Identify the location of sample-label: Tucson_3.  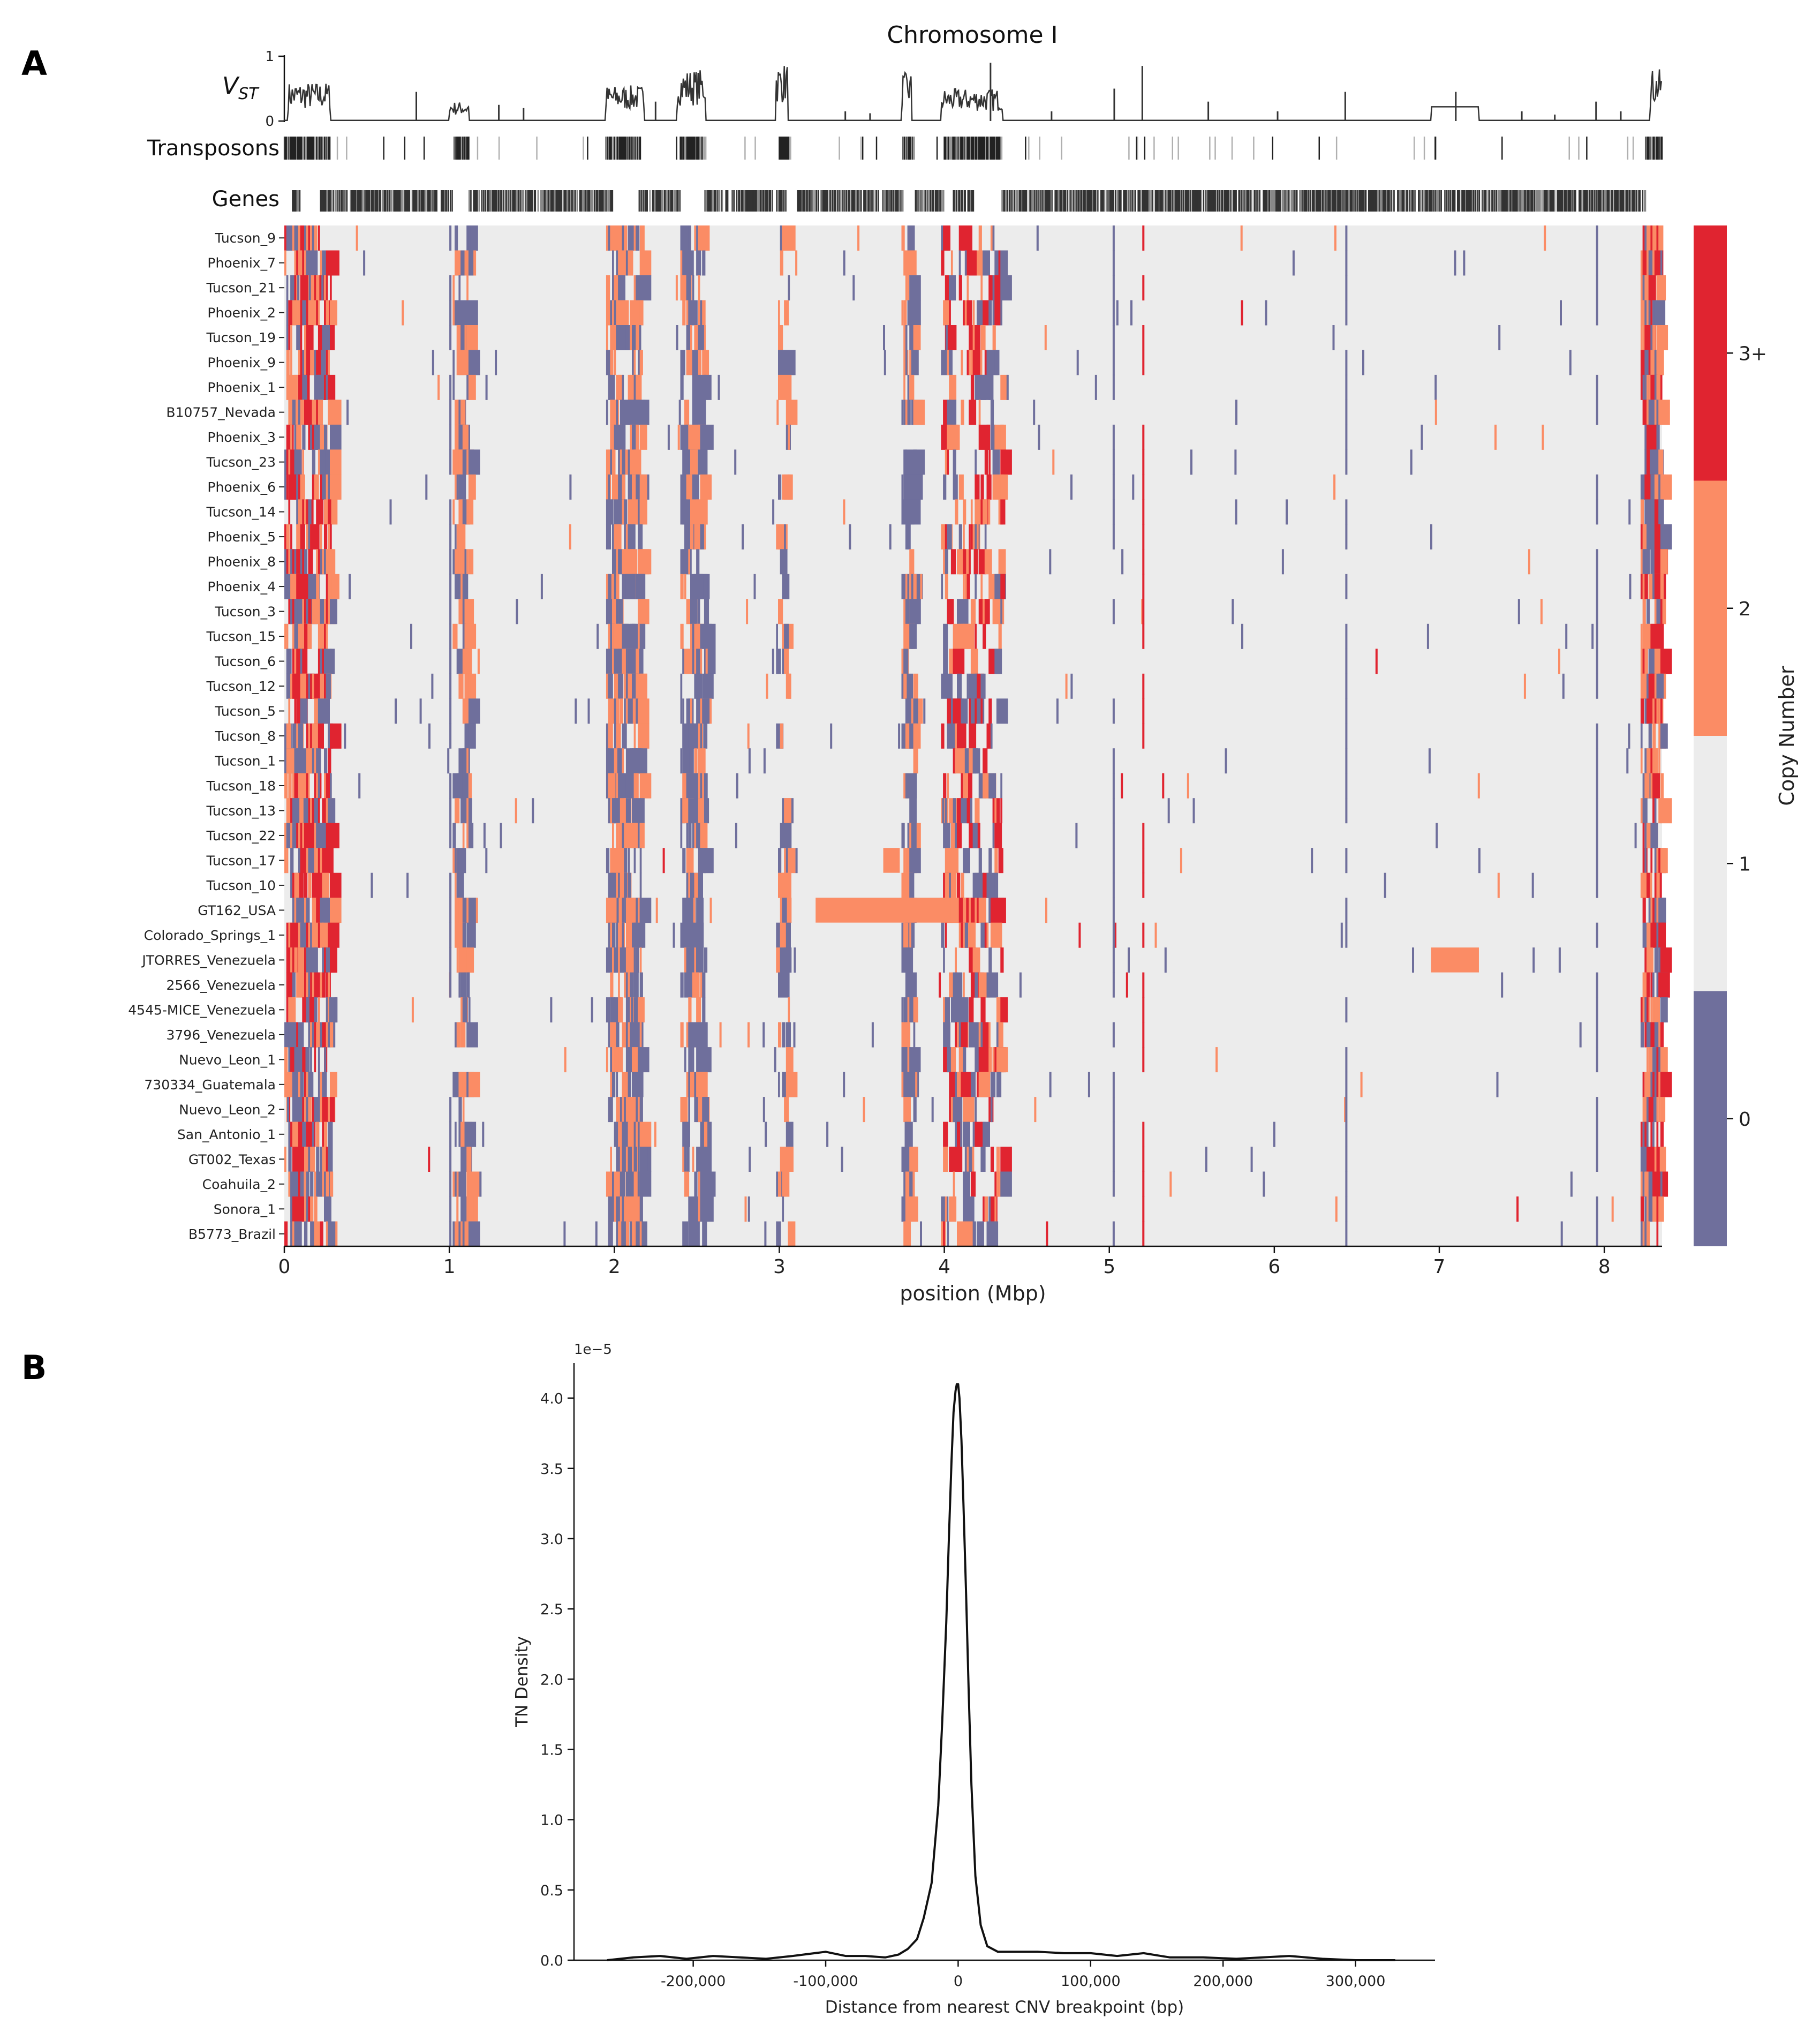
(245, 612).